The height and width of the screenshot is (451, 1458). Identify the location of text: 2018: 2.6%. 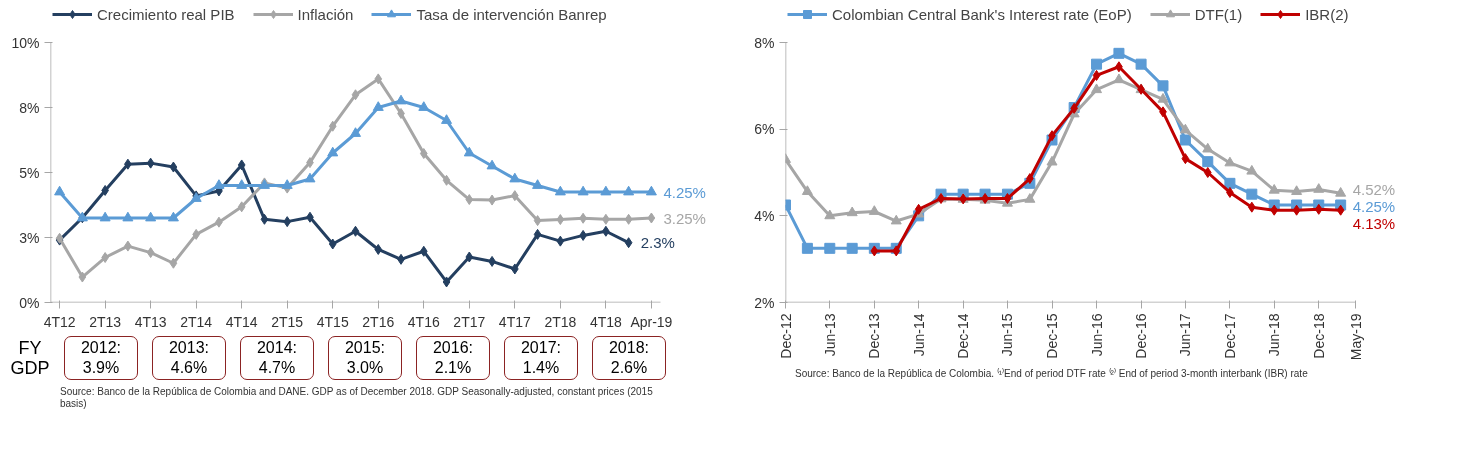
(629, 358).